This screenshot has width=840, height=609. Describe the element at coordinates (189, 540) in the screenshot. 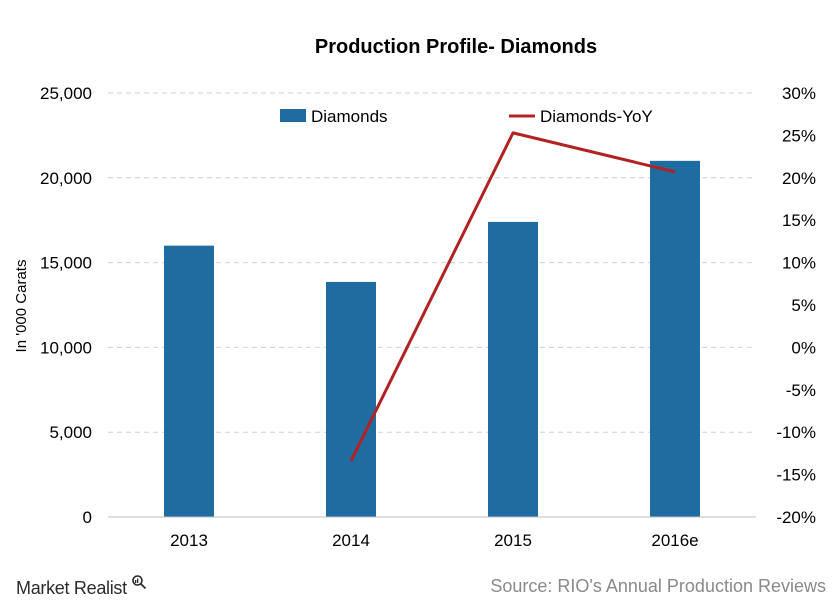

I see `x-tick-label: 2013` at that location.